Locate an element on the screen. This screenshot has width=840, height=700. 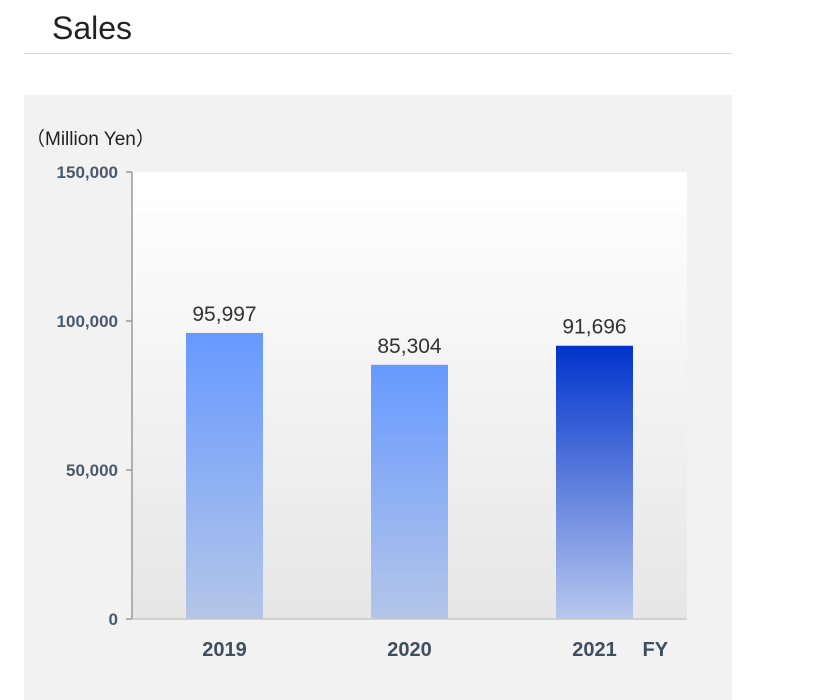
title-divider is located at coordinates (378, 53).